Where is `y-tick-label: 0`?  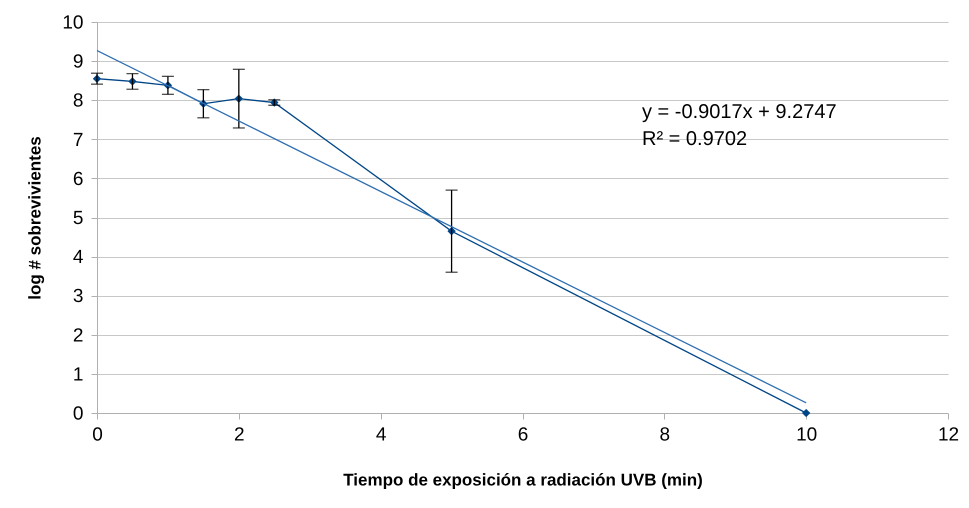
y-tick-label: 0 is located at coordinates (78, 414).